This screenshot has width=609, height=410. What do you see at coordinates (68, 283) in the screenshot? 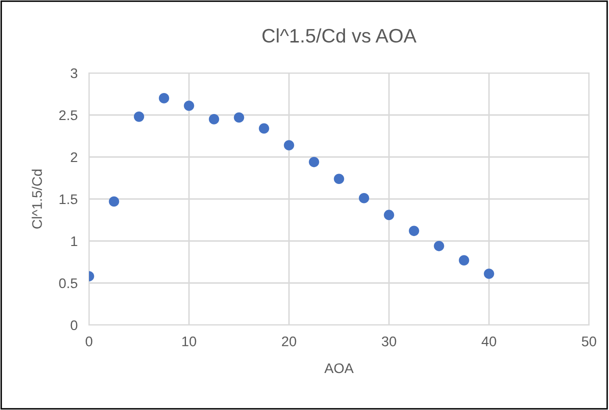
I see `y-tick-label: 0.5` at bounding box center [68, 283].